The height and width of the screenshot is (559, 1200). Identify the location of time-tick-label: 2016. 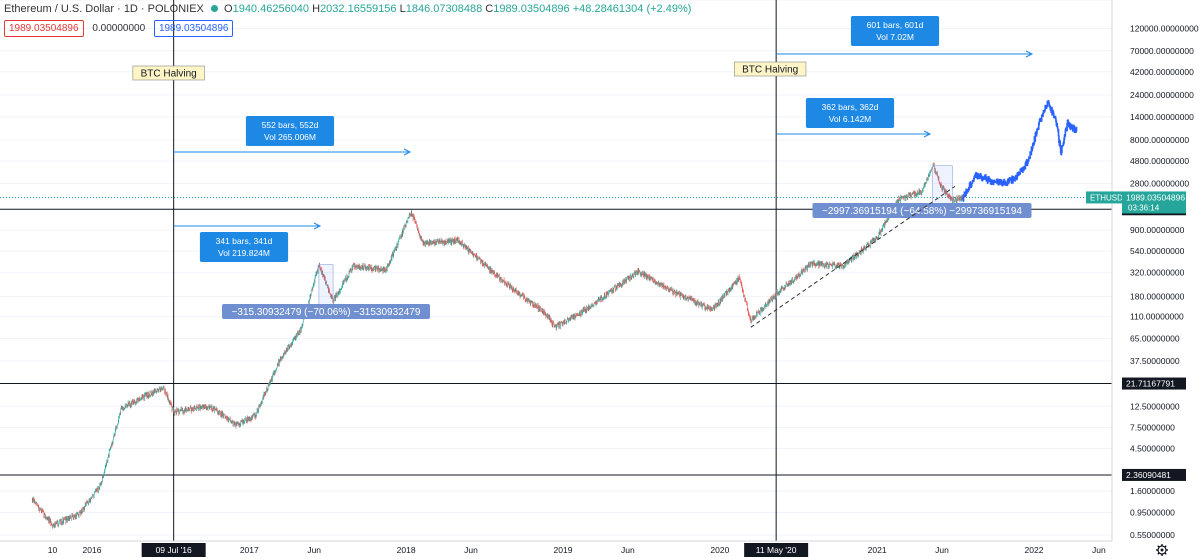
(92, 550).